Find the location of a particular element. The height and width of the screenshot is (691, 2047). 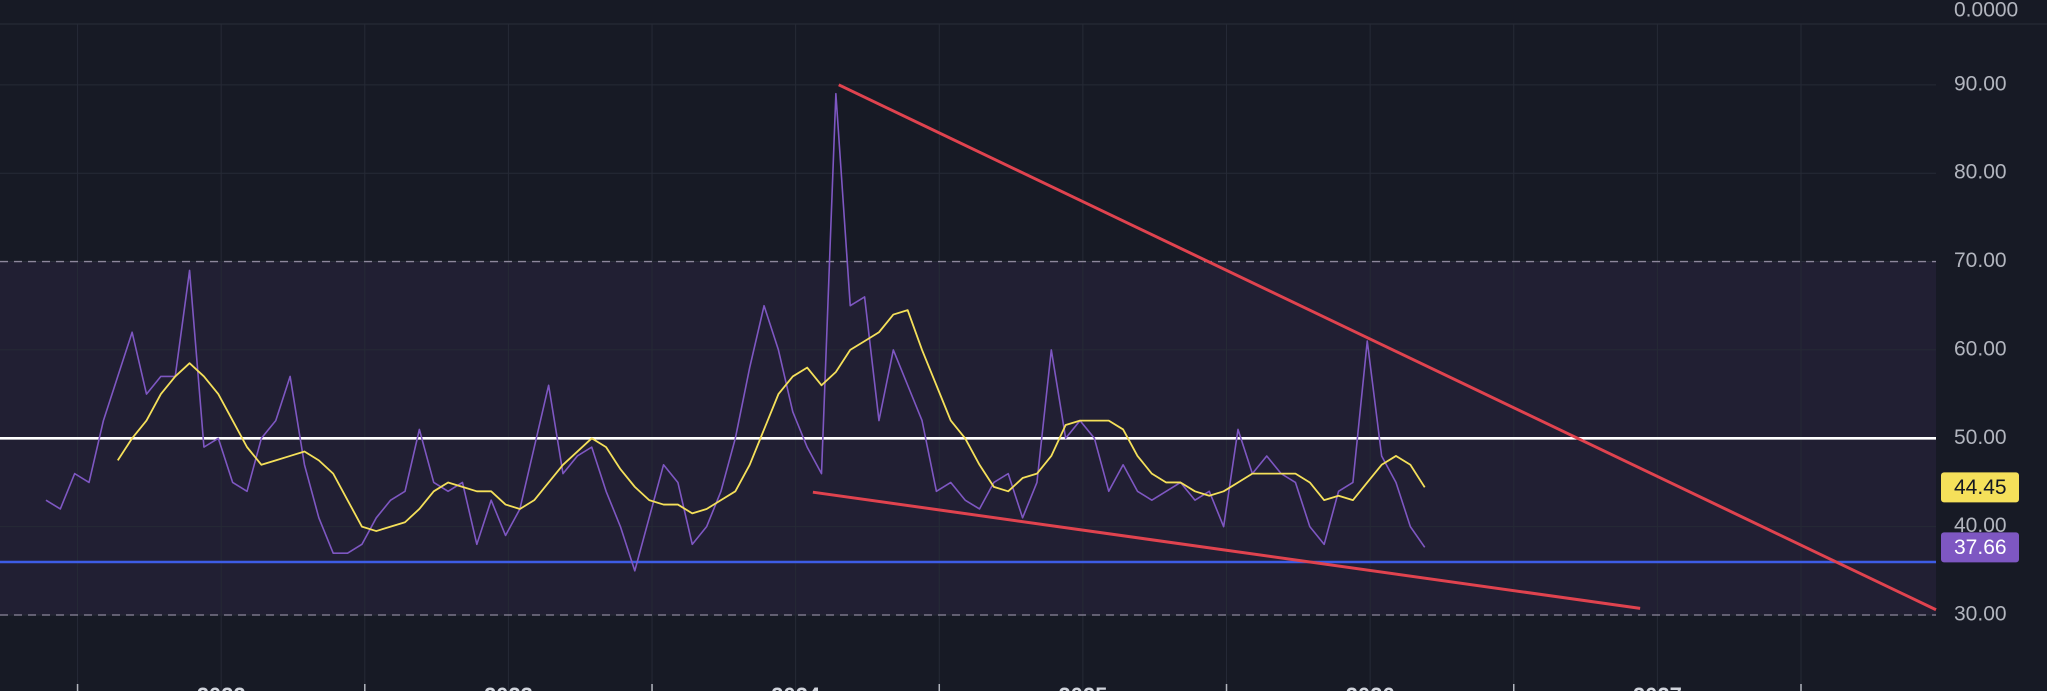

y-tick-label: 50.00 is located at coordinates (1980, 437).